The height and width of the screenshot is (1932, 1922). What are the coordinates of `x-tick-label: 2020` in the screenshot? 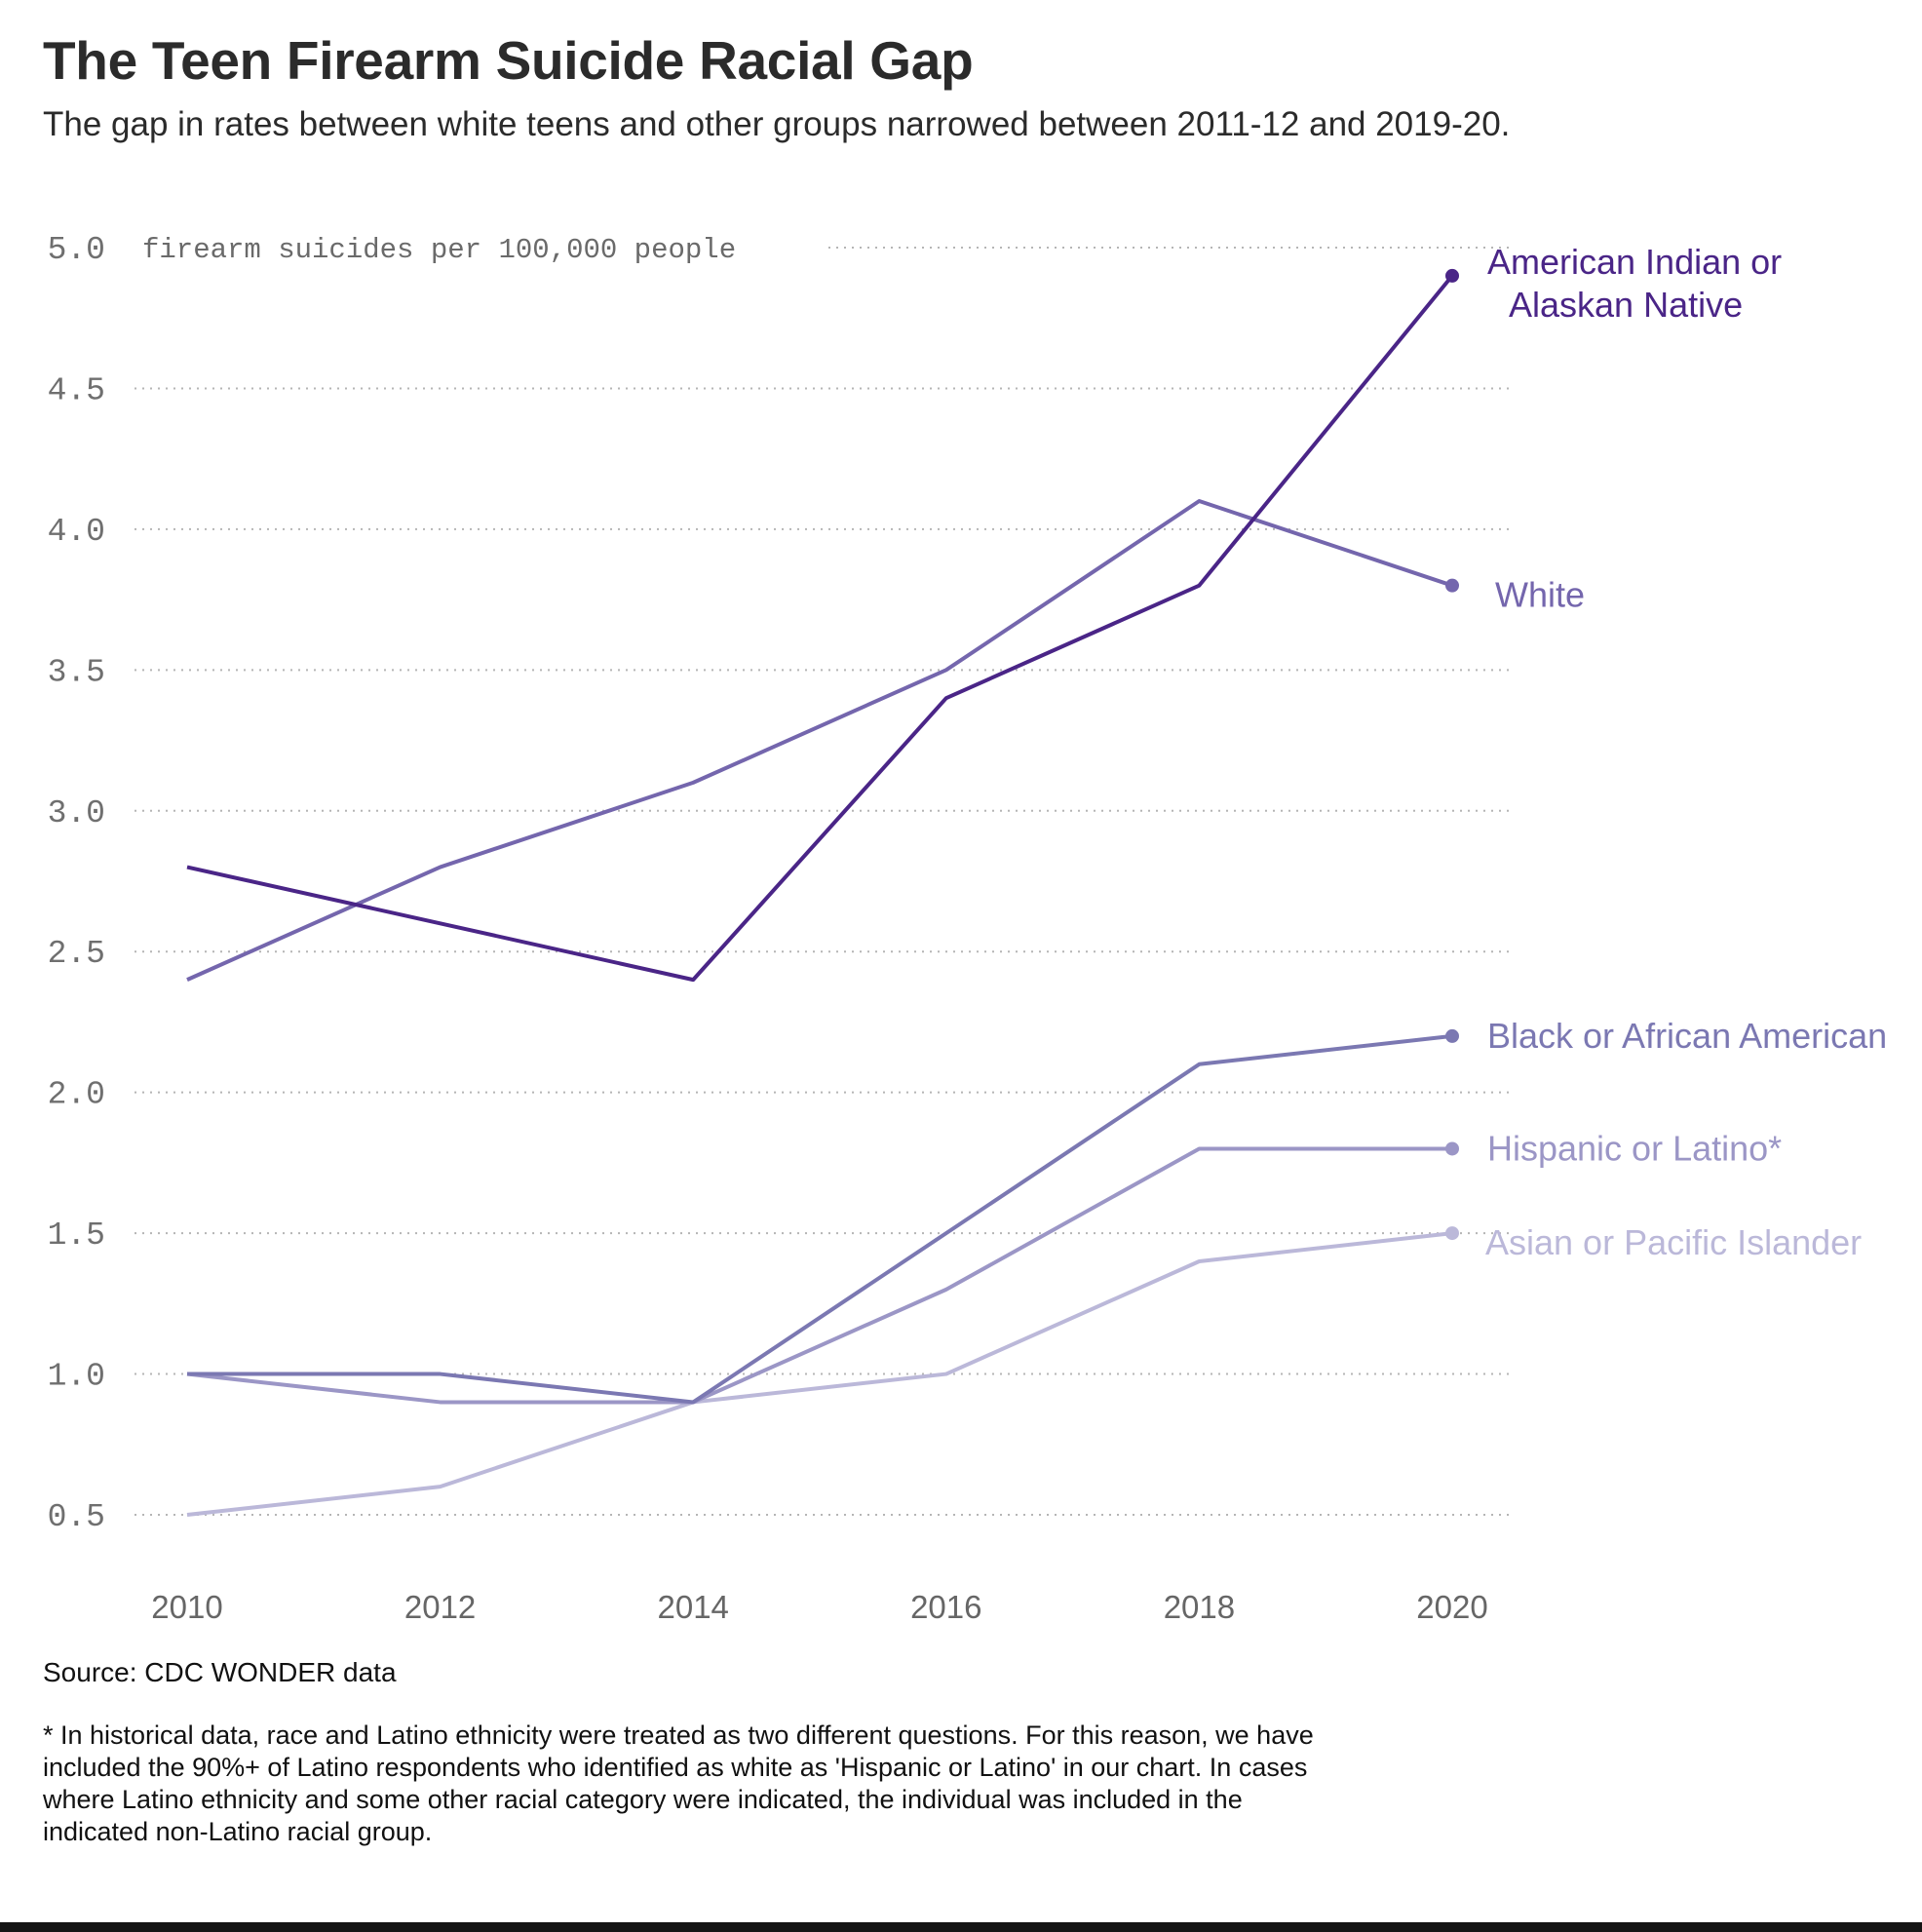 It's located at (1451, 1607).